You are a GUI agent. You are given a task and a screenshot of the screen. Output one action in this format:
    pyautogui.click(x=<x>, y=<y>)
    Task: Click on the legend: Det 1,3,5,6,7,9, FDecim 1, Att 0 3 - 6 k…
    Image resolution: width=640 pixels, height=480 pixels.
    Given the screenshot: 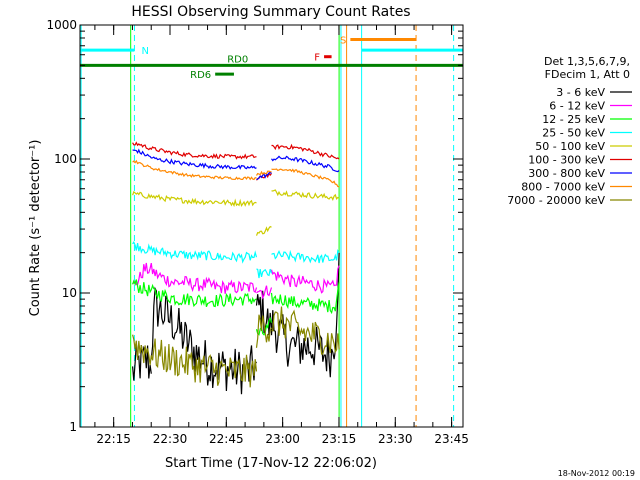 What is the action you would take?
    pyautogui.click(x=569, y=131)
    